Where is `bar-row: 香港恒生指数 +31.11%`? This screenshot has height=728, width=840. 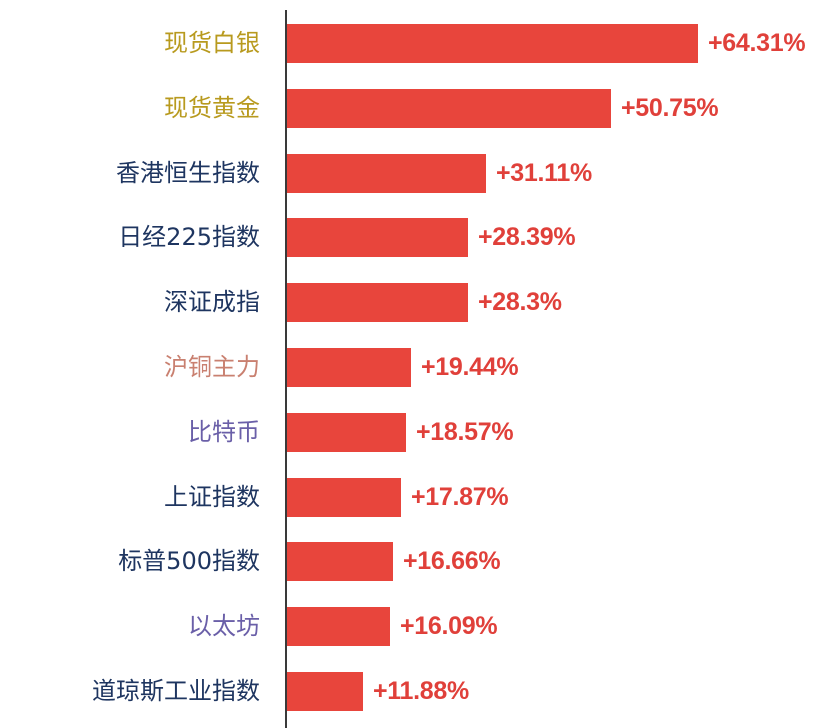
bar-row: 香港恒生指数 +31.11% is located at coordinates (420, 173).